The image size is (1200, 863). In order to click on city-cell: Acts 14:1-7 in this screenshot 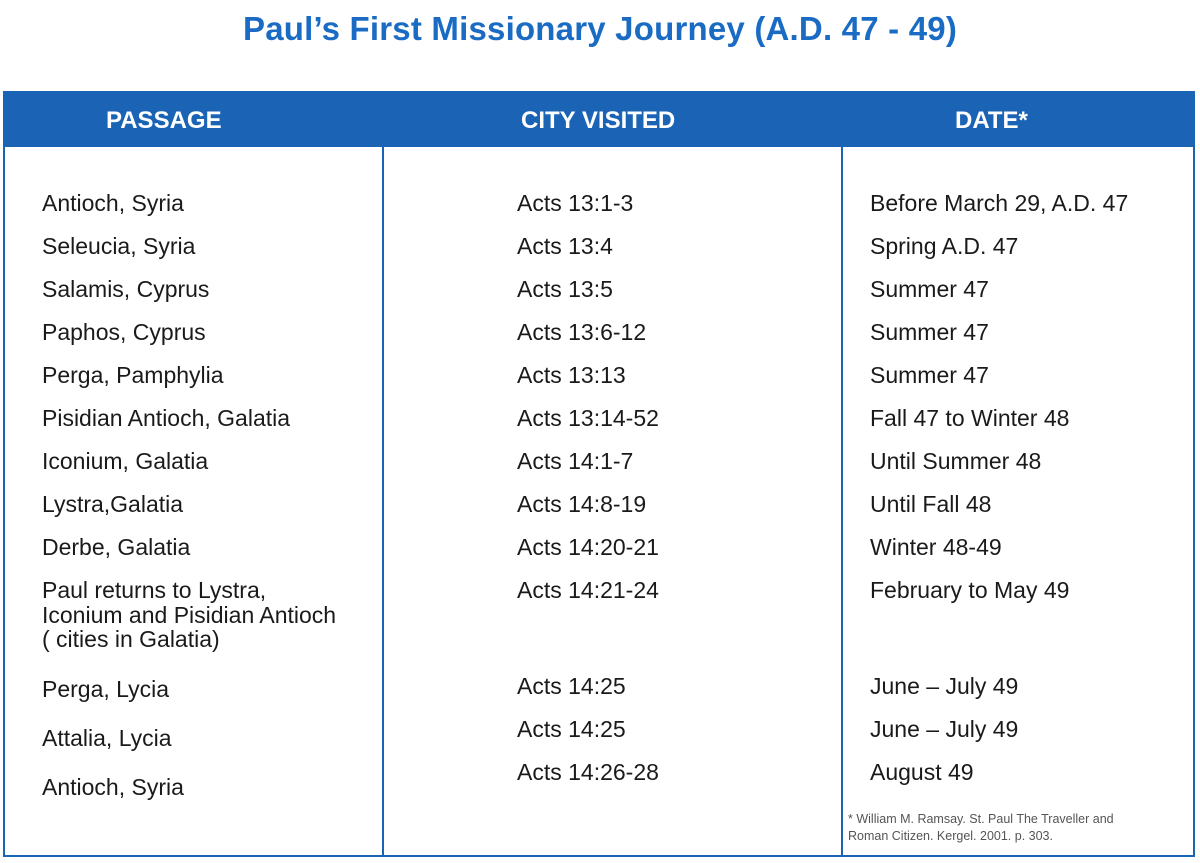, I will do `click(575, 461)`.